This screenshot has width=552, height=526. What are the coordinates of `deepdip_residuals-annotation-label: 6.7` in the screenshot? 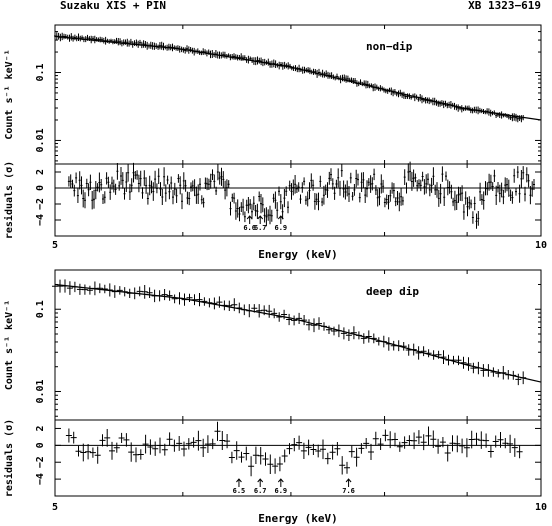 It's located at (260, 491).